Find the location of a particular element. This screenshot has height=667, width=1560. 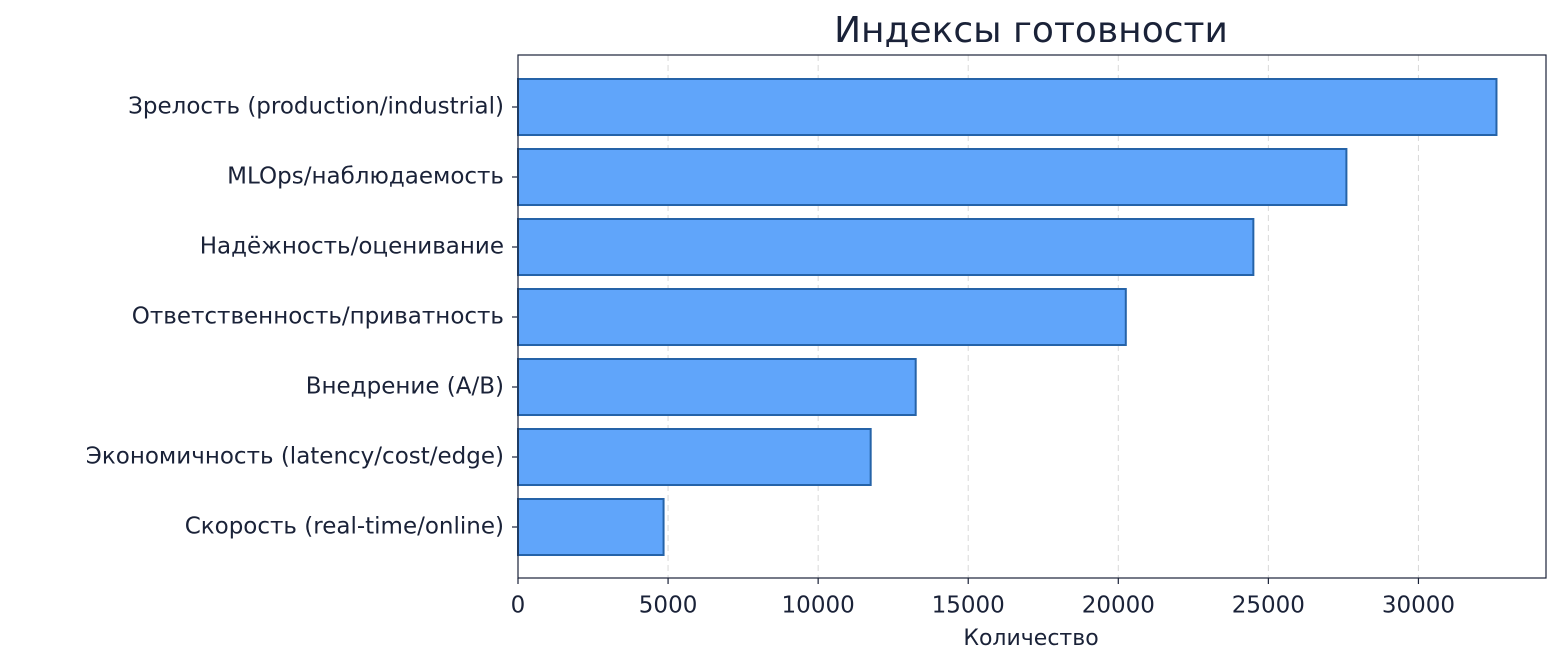

x-tick-label: 0 is located at coordinates (518, 606).